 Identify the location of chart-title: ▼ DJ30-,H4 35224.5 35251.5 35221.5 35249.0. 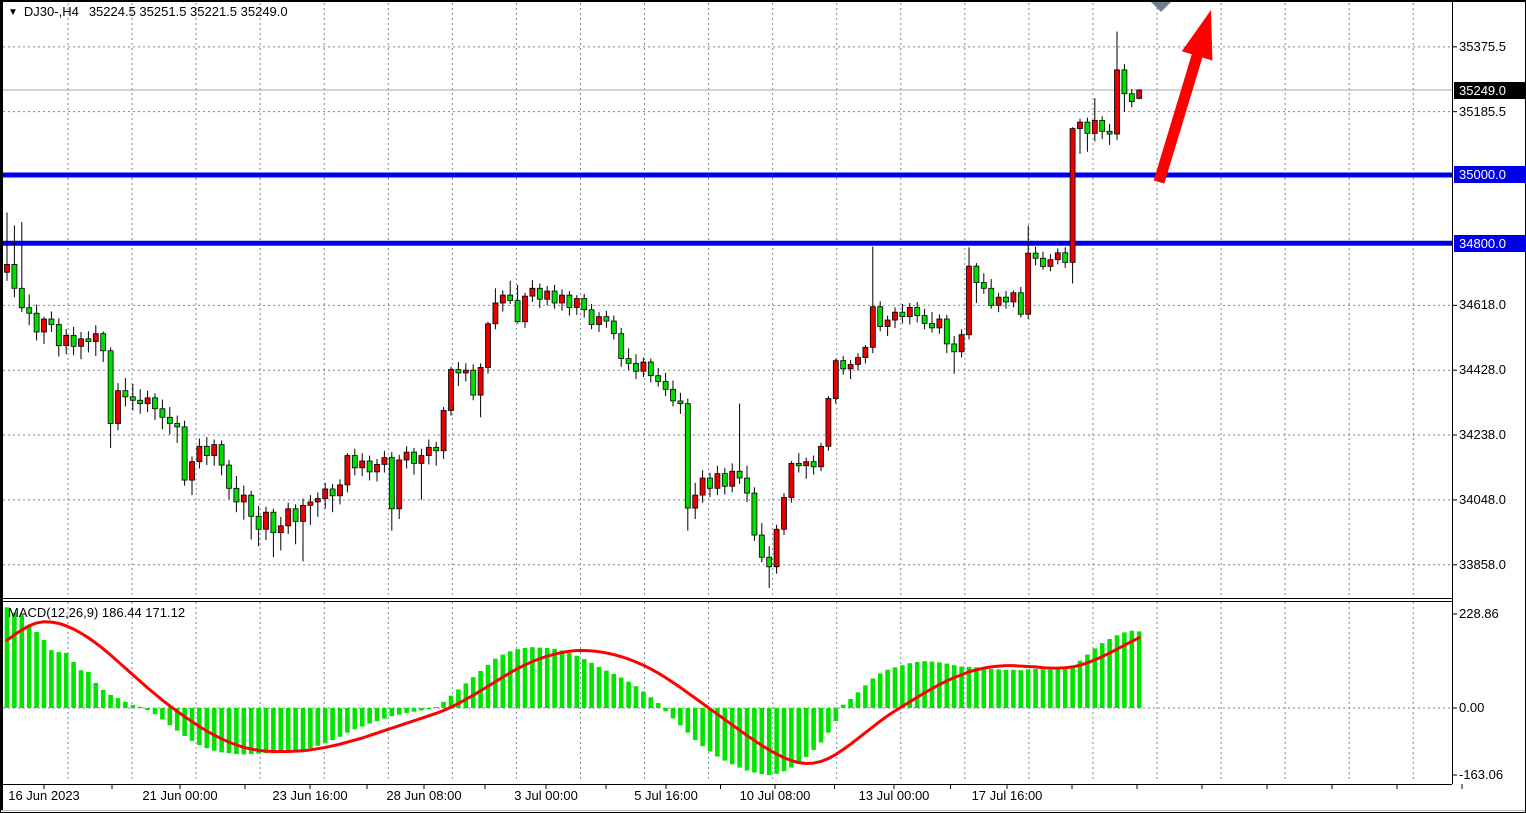
(148, 11).